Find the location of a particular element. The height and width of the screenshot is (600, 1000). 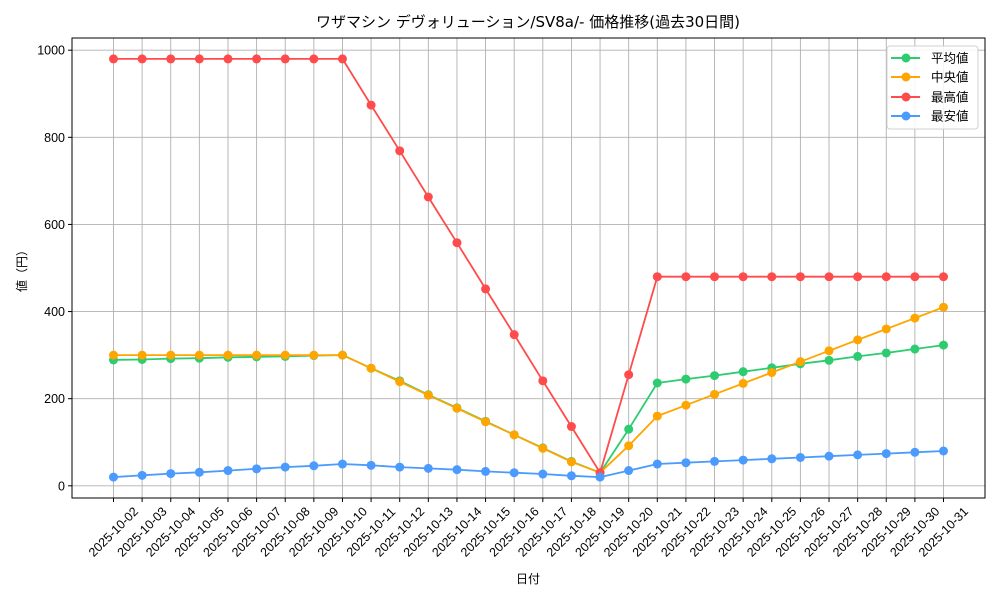

y-axis-ticks: 0 200 400 600 800 1000 is located at coordinates (54, 268).